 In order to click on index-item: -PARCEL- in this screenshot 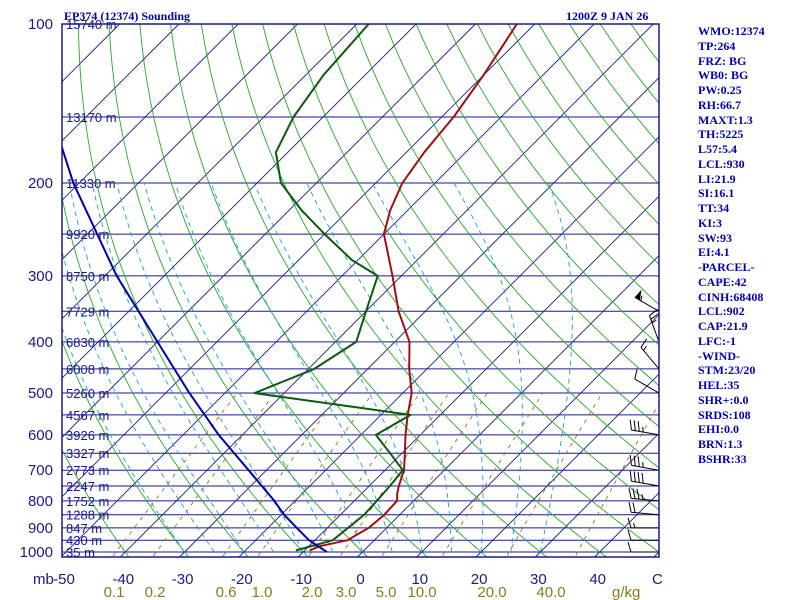, I will do `click(726, 267)`.